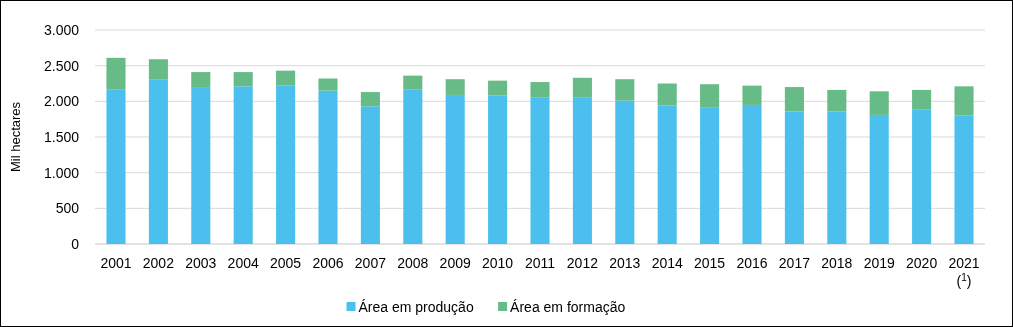 The image size is (1013, 327). Describe the element at coordinates (61, 65) in the screenshot. I see `y-tick-label: 2.500` at that location.